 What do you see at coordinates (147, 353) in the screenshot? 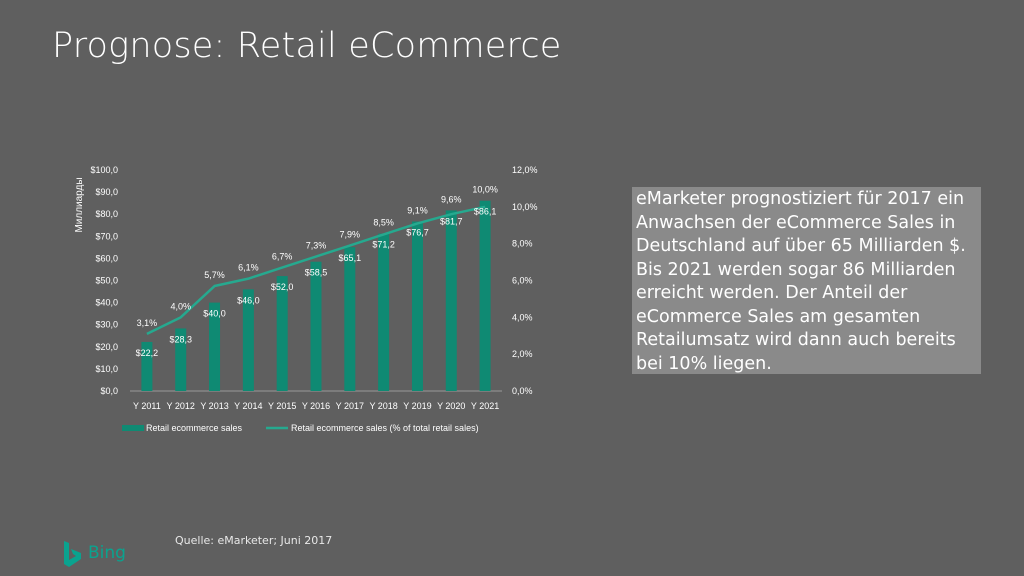
I see `bar-data-label: $22,2` at bounding box center [147, 353].